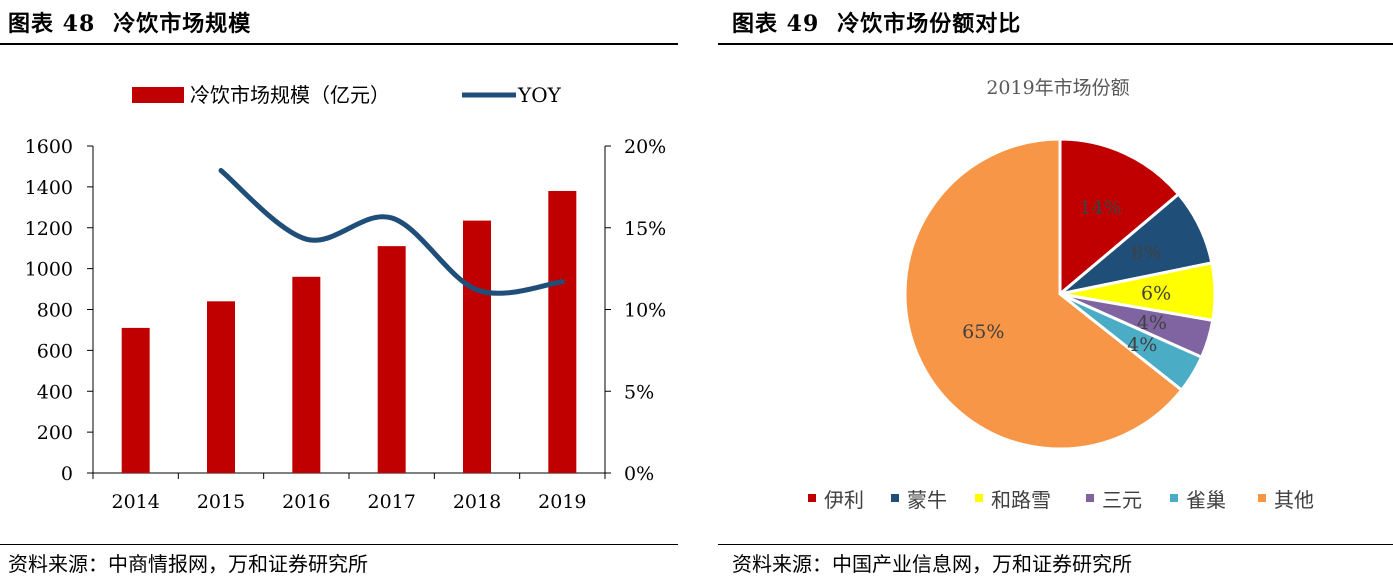  I want to click on left-y-tick-label: 1400, so click(49, 188).